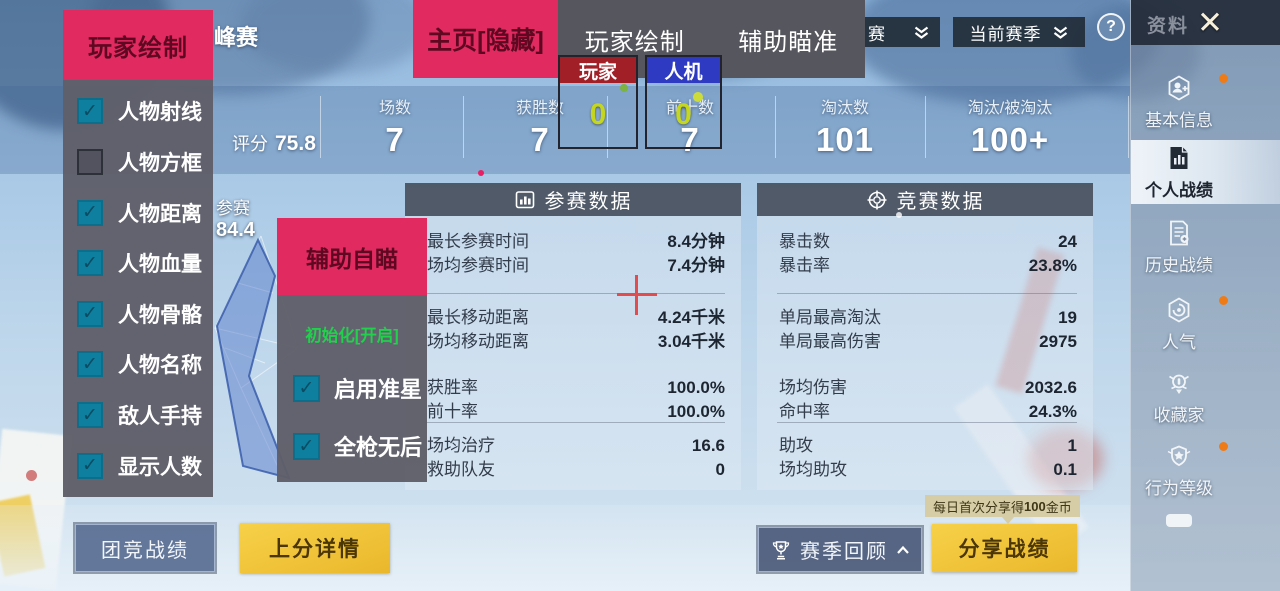 The width and height of the screenshot is (1280, 591). Describe the element at coordinates (1205, 324) in the screenshot. I see `sidebar-item-popularity: 人气` at that location.